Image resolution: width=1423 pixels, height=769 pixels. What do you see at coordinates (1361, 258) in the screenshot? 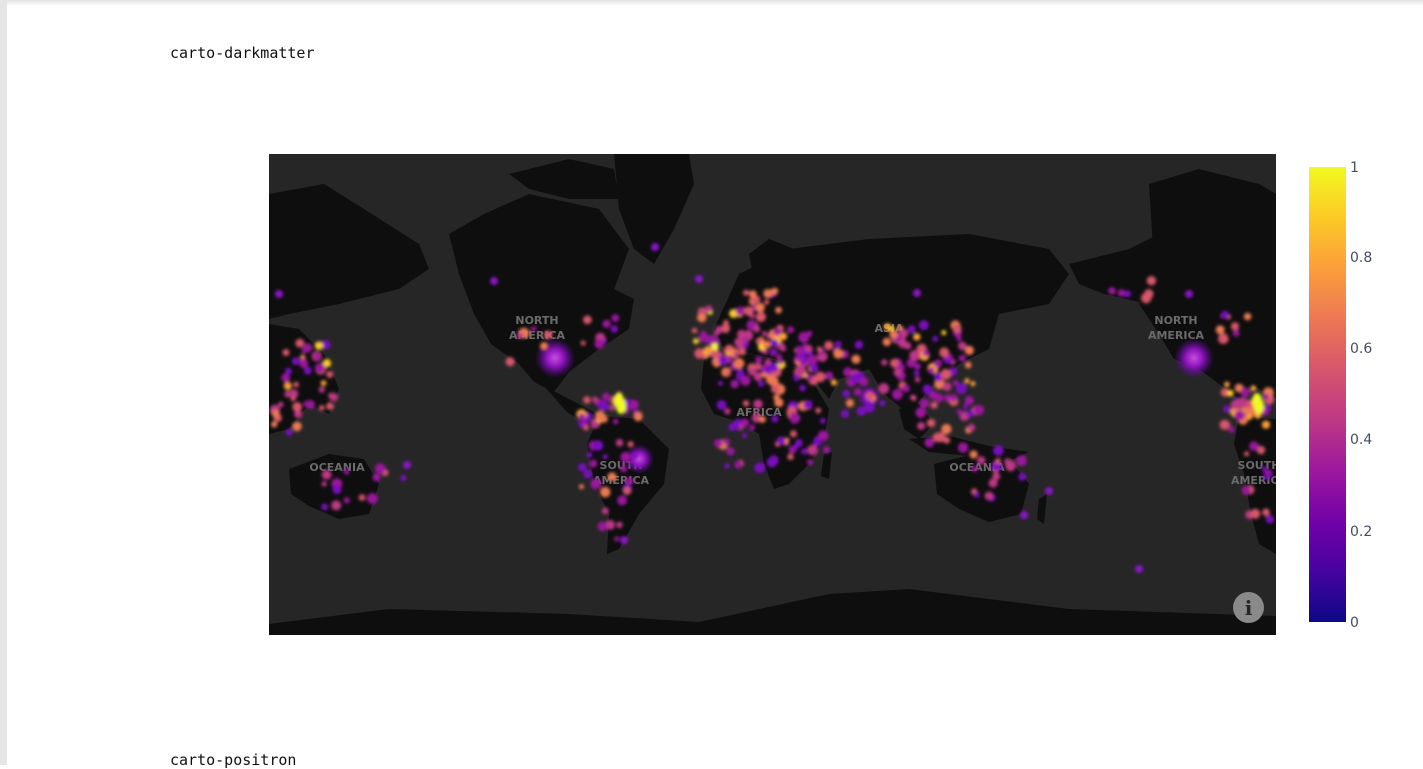
I see `colorbar-tick: 0.8` at bounding box center [1361, 258].